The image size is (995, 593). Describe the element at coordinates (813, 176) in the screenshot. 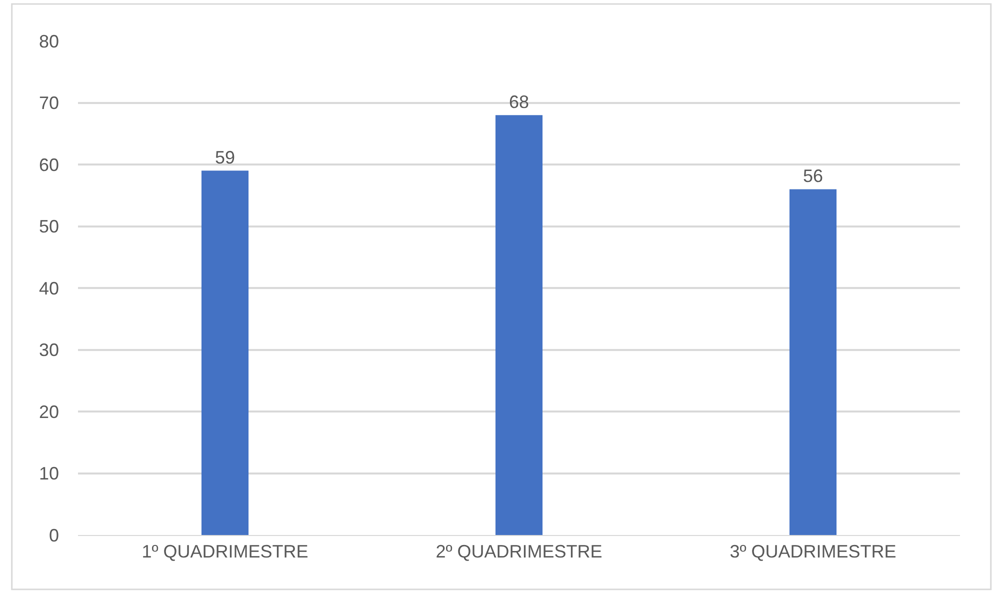

I see `data-label: 56` at that location.